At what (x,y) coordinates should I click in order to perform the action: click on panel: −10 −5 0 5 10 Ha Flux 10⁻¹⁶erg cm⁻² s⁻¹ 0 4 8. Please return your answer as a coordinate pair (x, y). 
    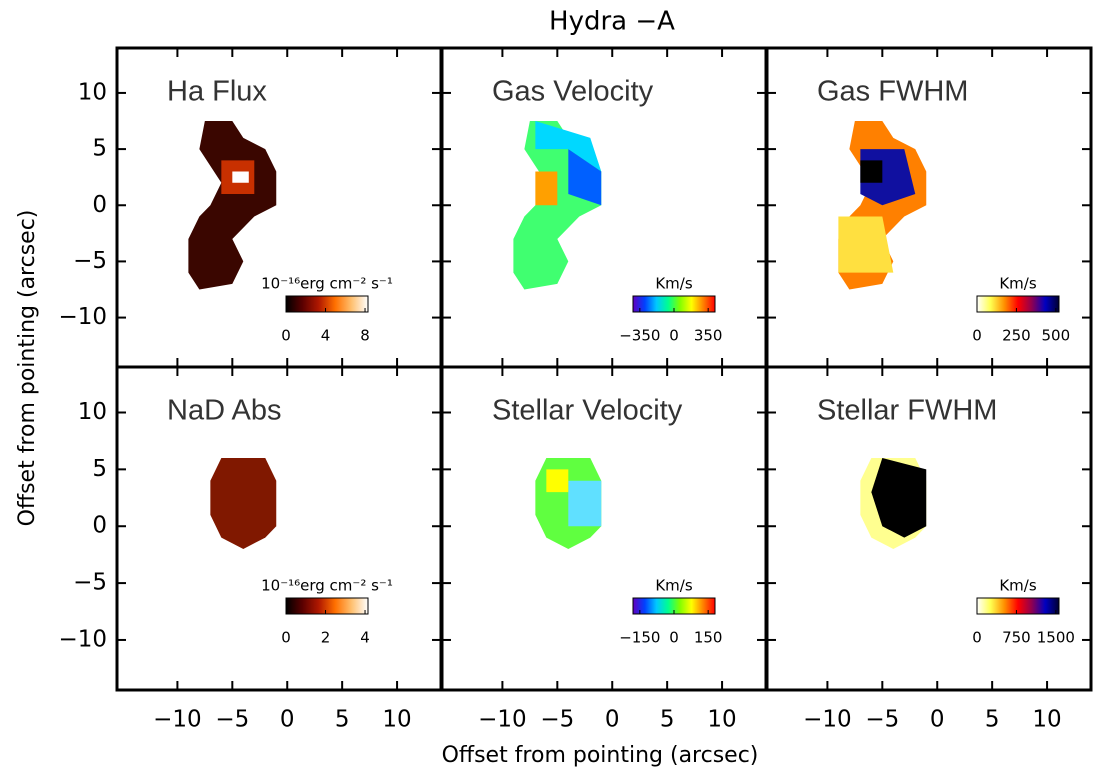
    Looking at the image, I should click on (250, 207).